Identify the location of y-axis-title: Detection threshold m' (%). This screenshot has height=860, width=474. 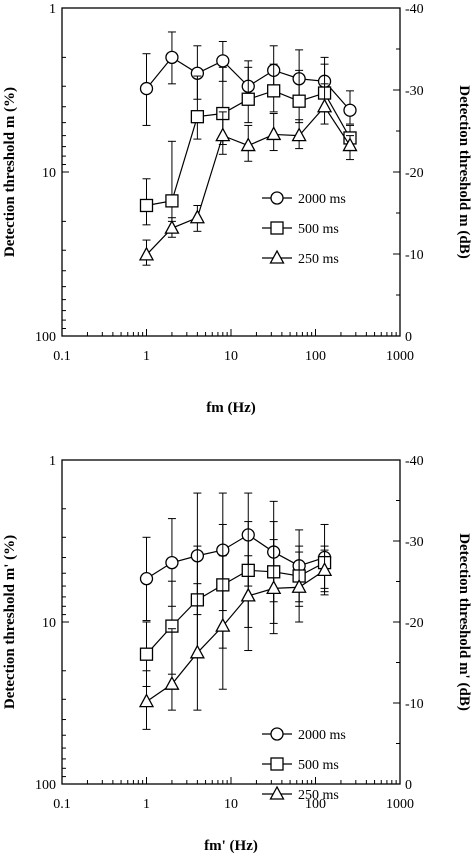
(10, 622).